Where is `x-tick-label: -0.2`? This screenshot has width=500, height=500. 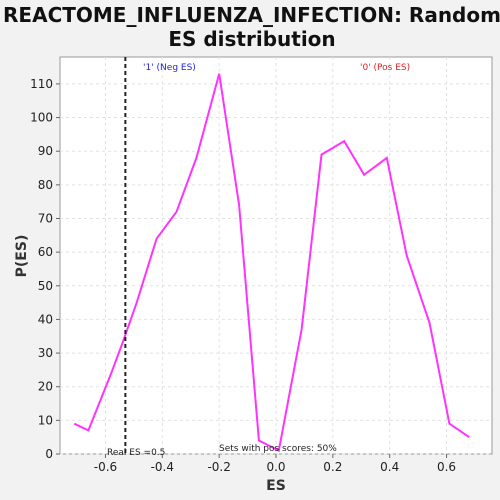
x-tick-label: -0.2 is located at coordinates (218, 467).